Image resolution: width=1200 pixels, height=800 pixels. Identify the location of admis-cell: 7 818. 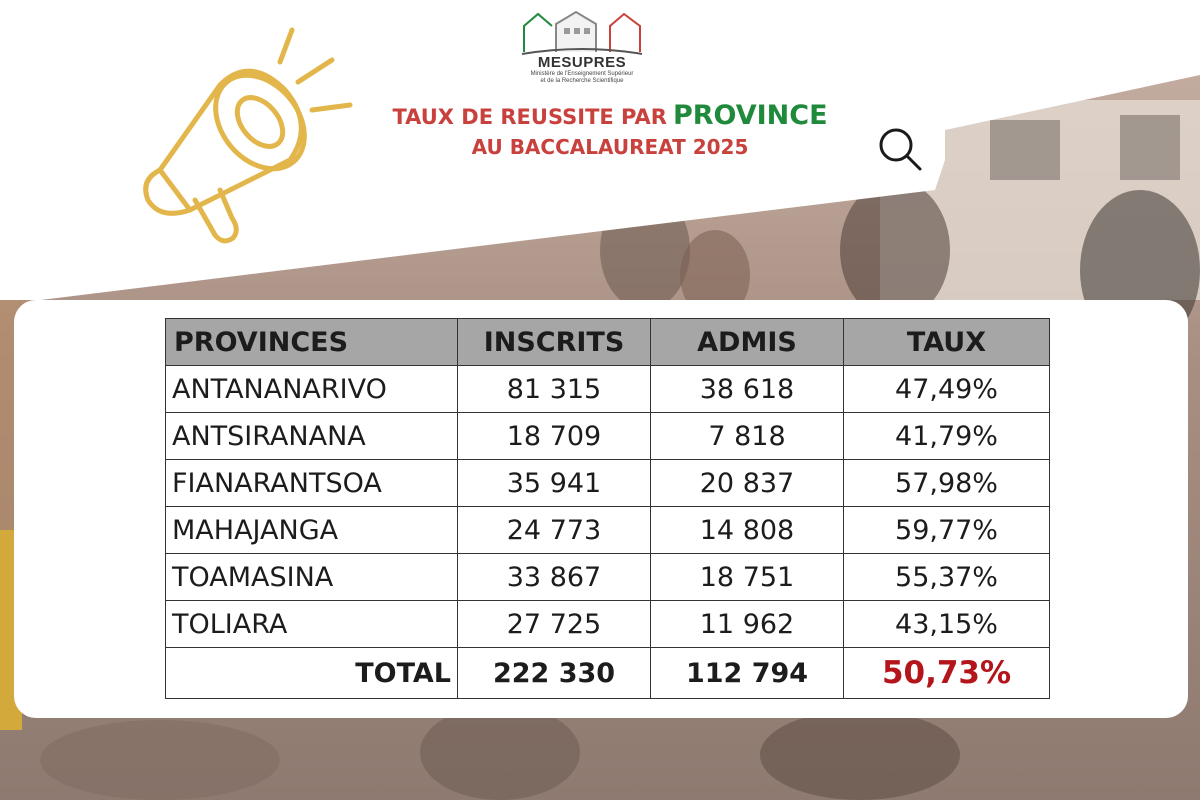
(747, 436).